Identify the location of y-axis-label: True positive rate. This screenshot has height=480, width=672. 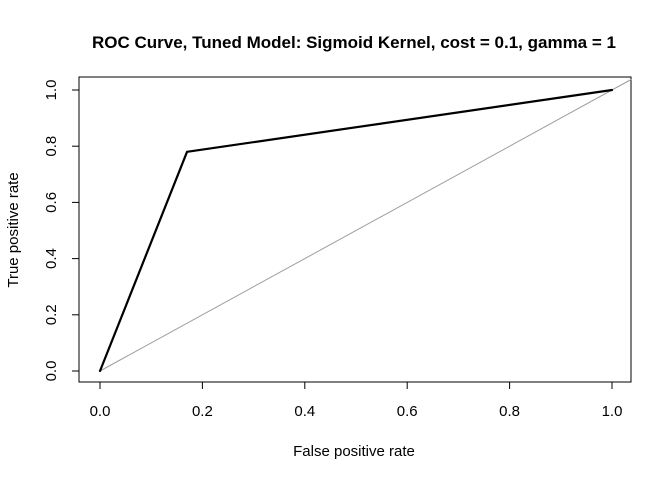
(13, 229).